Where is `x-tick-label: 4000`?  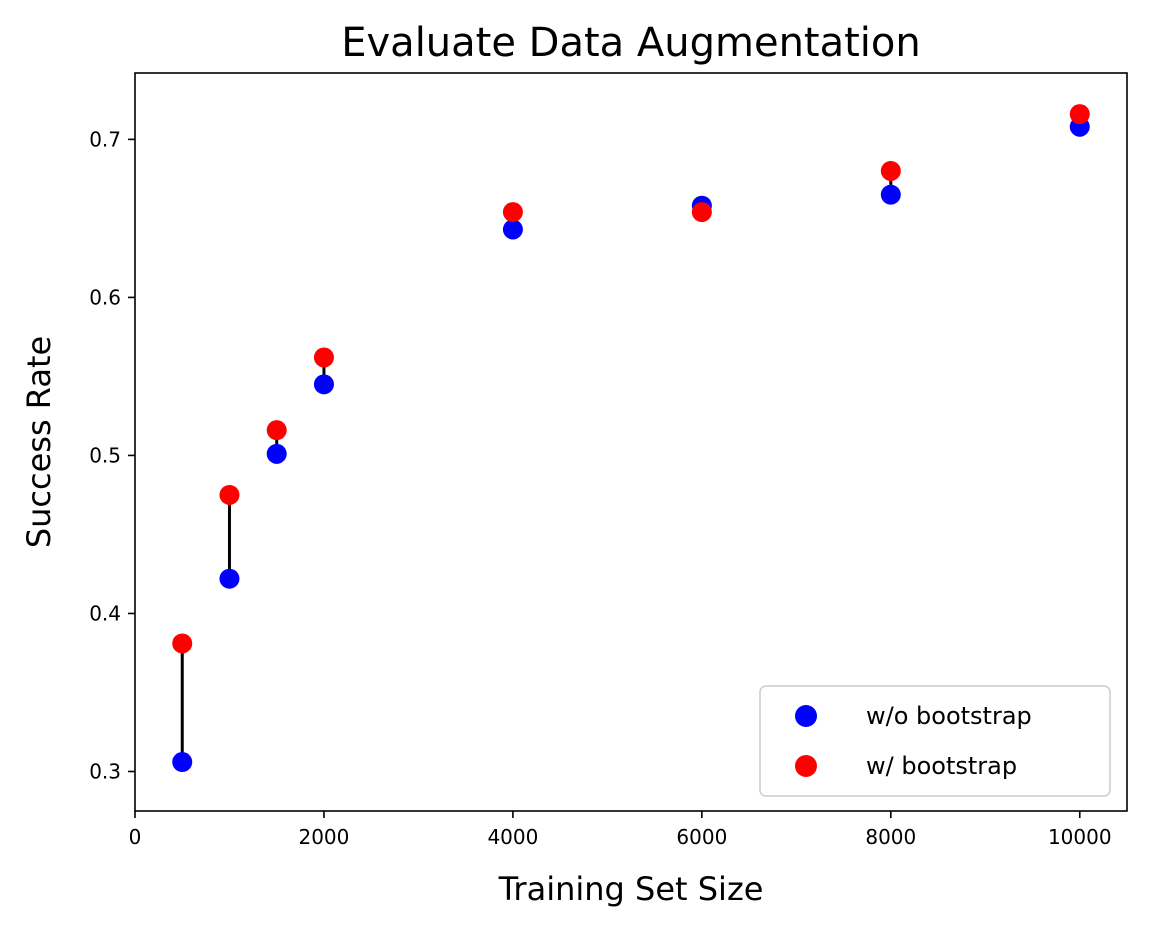 x-tick-label: 4000 is located at coordinates (512, 837).